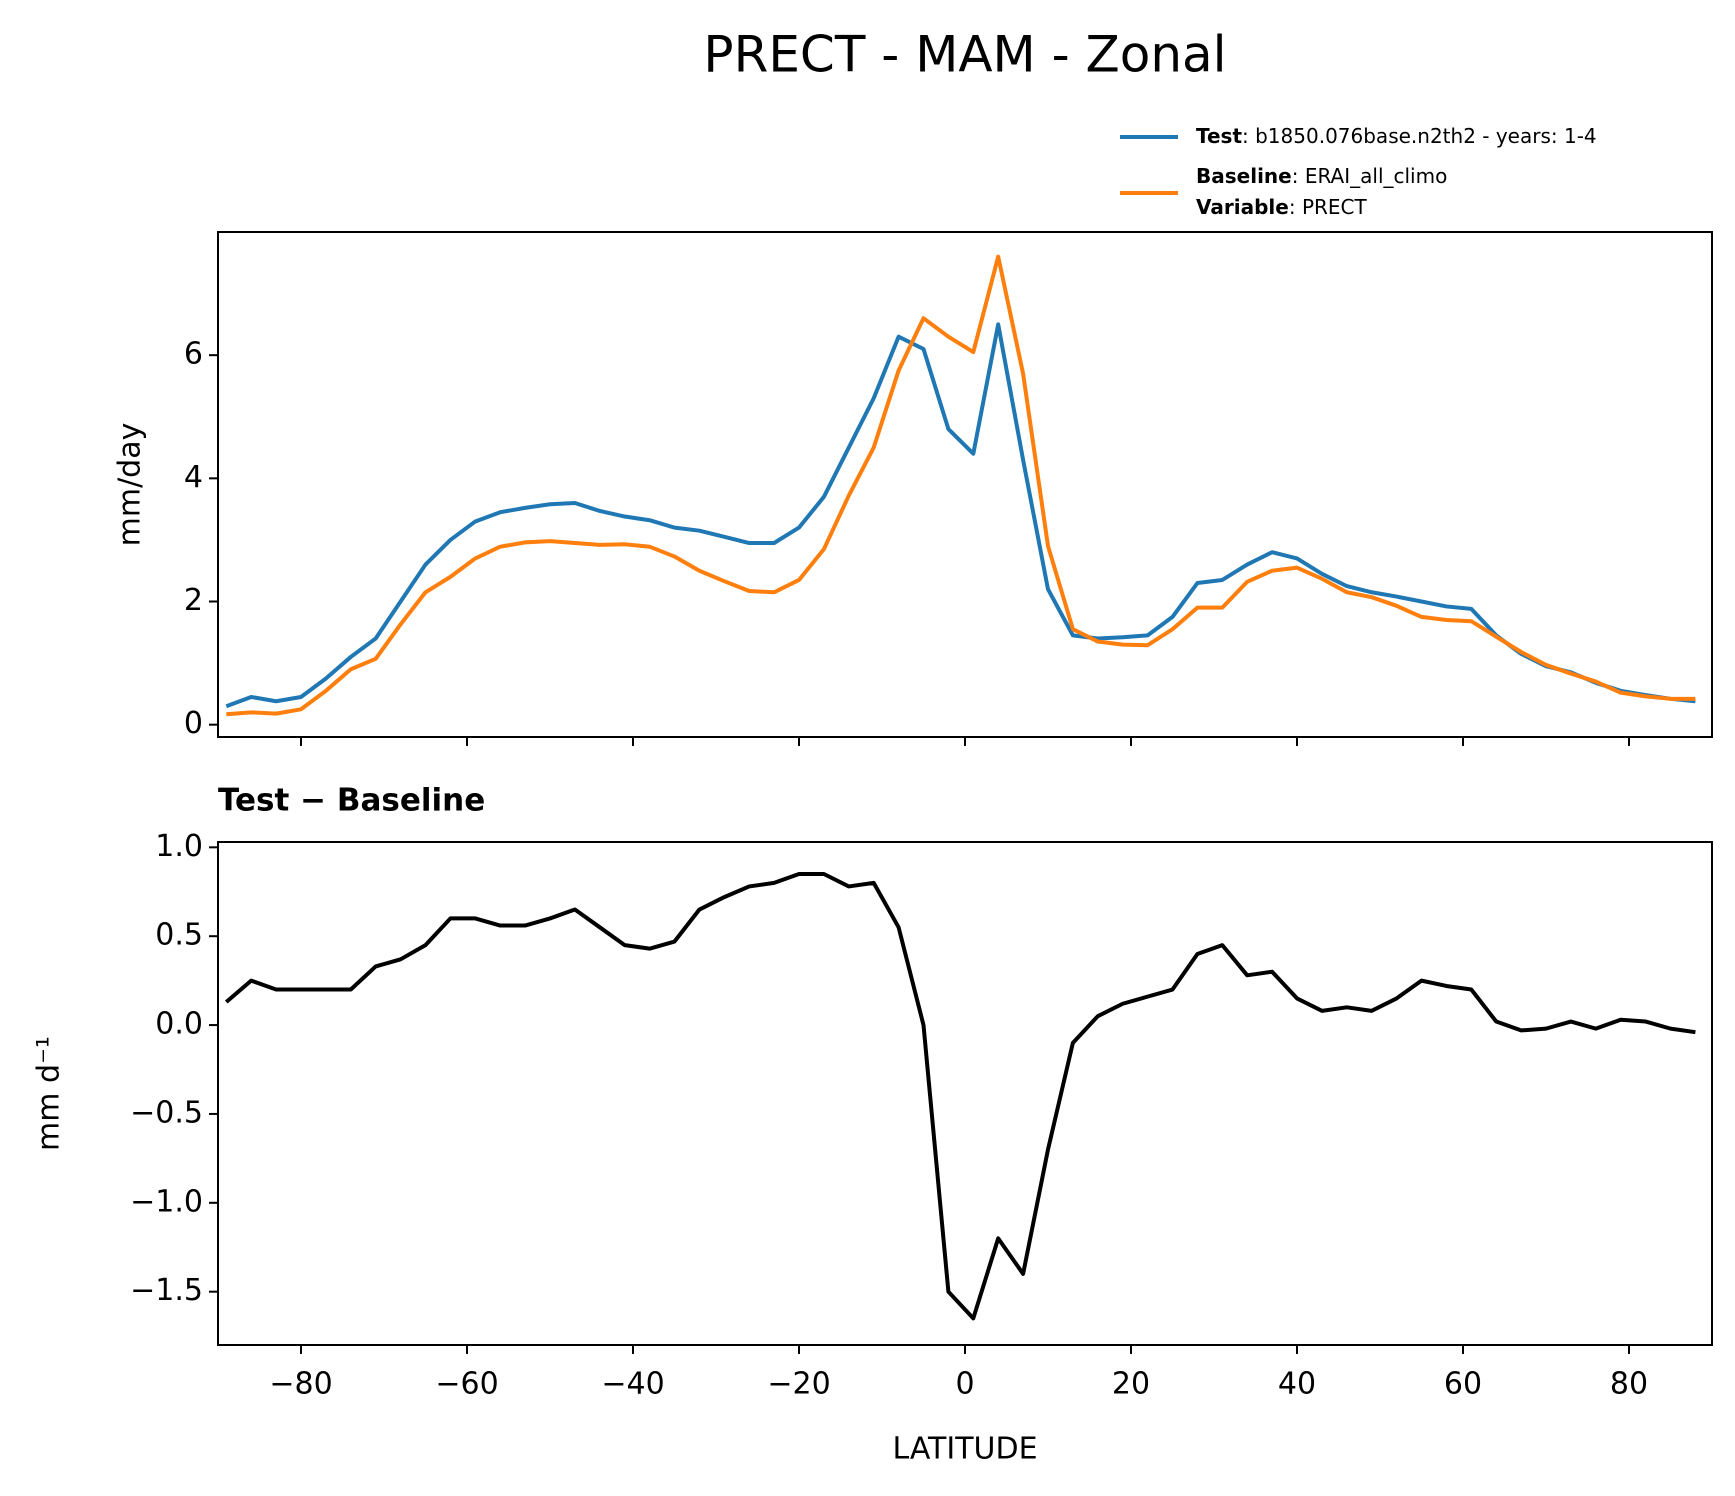  What do you see at coordinates (351, 801) in the screenshot?
I see `subplot-title: Test − Baseline` at bounding box center [351, 801].